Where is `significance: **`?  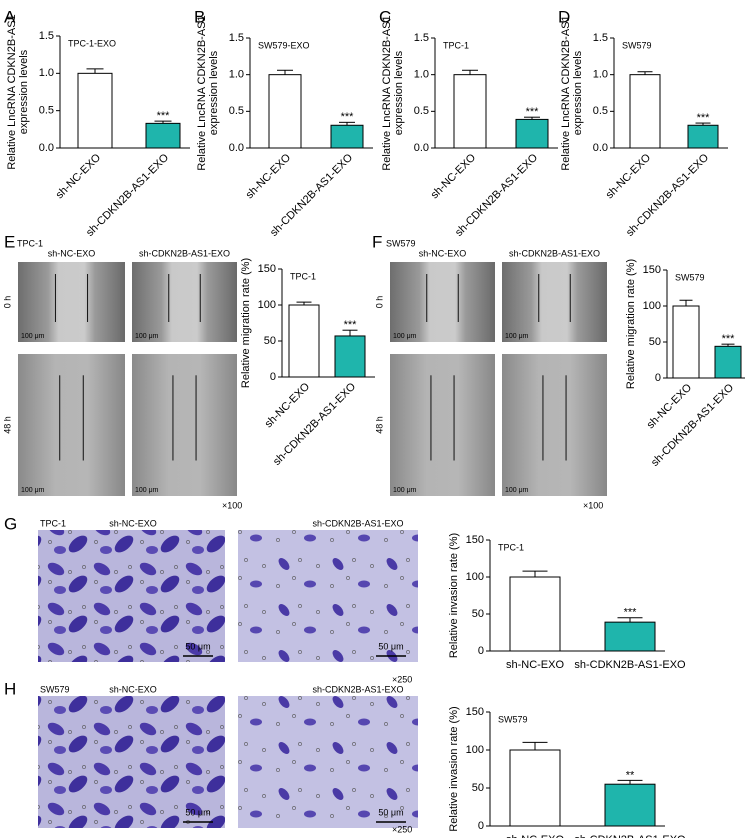
significance: ** is located at coordinates (630, 775).